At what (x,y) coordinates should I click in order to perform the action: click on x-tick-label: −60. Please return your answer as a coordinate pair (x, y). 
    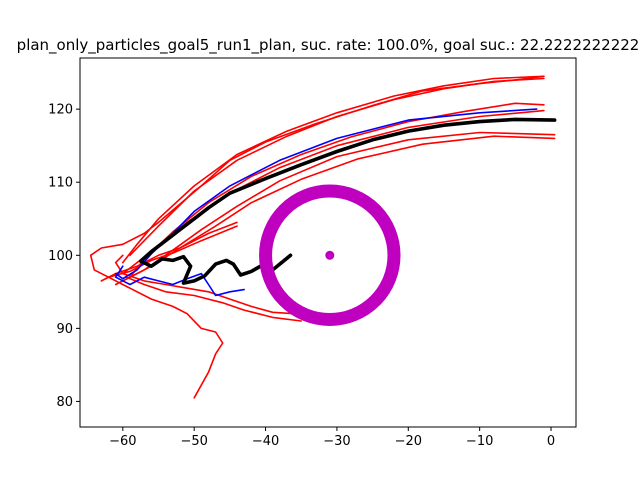
    Looking at the image, I should click on (122, 441).